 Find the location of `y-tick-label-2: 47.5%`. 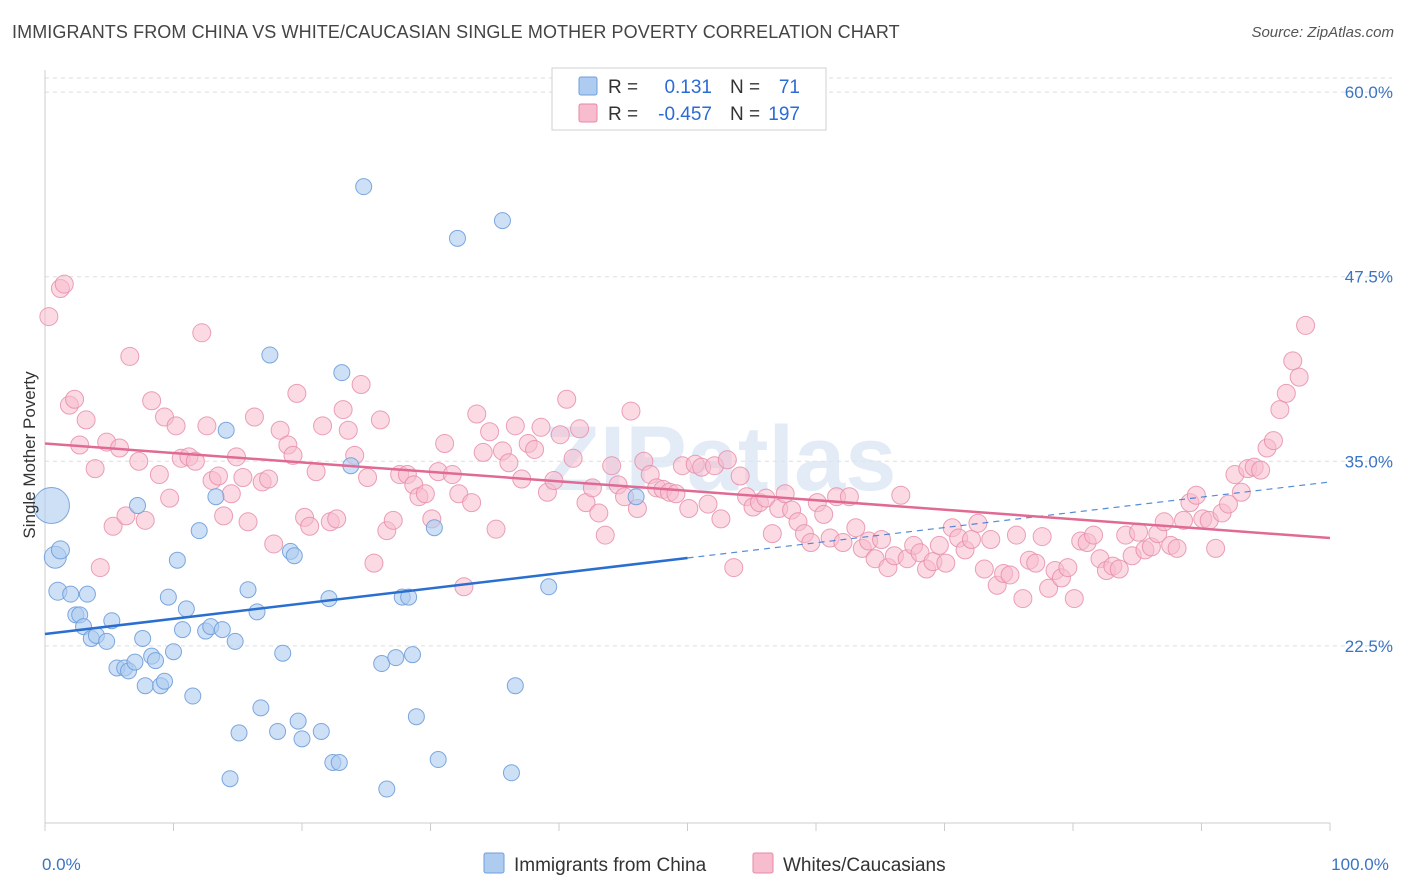

y-tick-label-2: 47.5% is located at coordinates (1369, 277).